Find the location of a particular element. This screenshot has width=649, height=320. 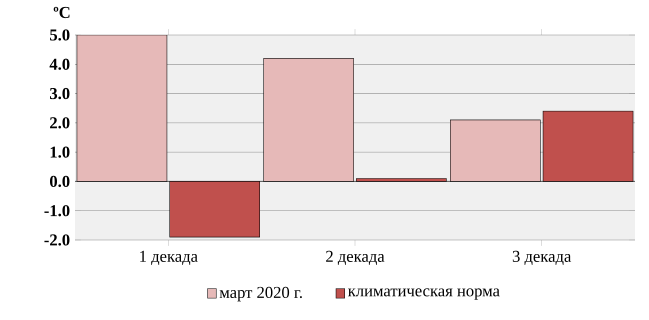

y-tick-label: -1.0 is located at coordinates (57, 210).